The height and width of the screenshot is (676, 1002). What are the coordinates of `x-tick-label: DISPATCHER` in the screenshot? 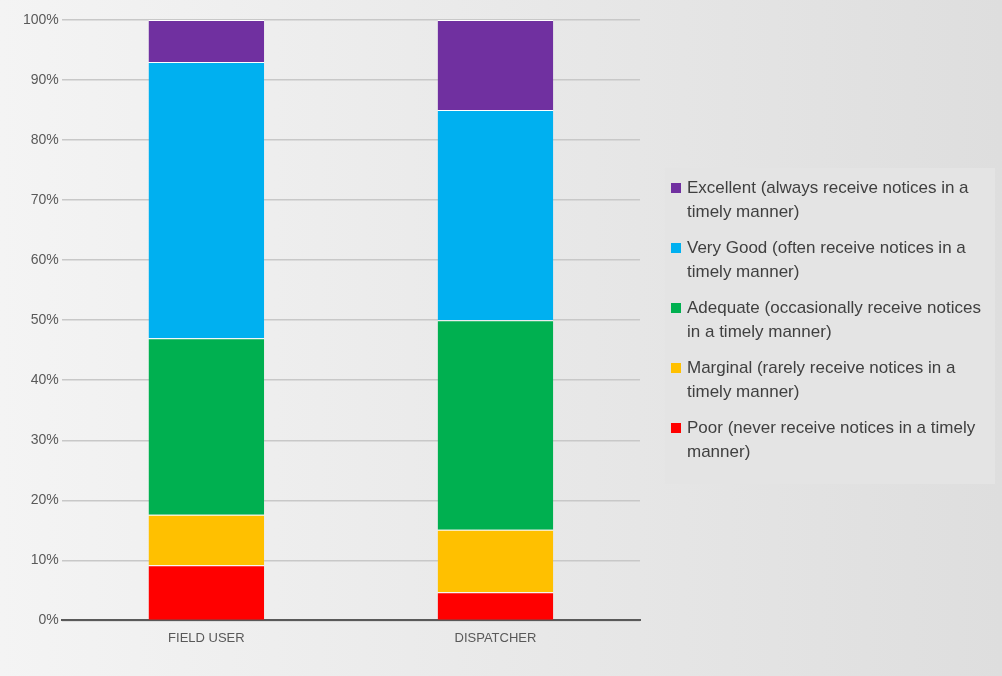 It's located at (495, 637).